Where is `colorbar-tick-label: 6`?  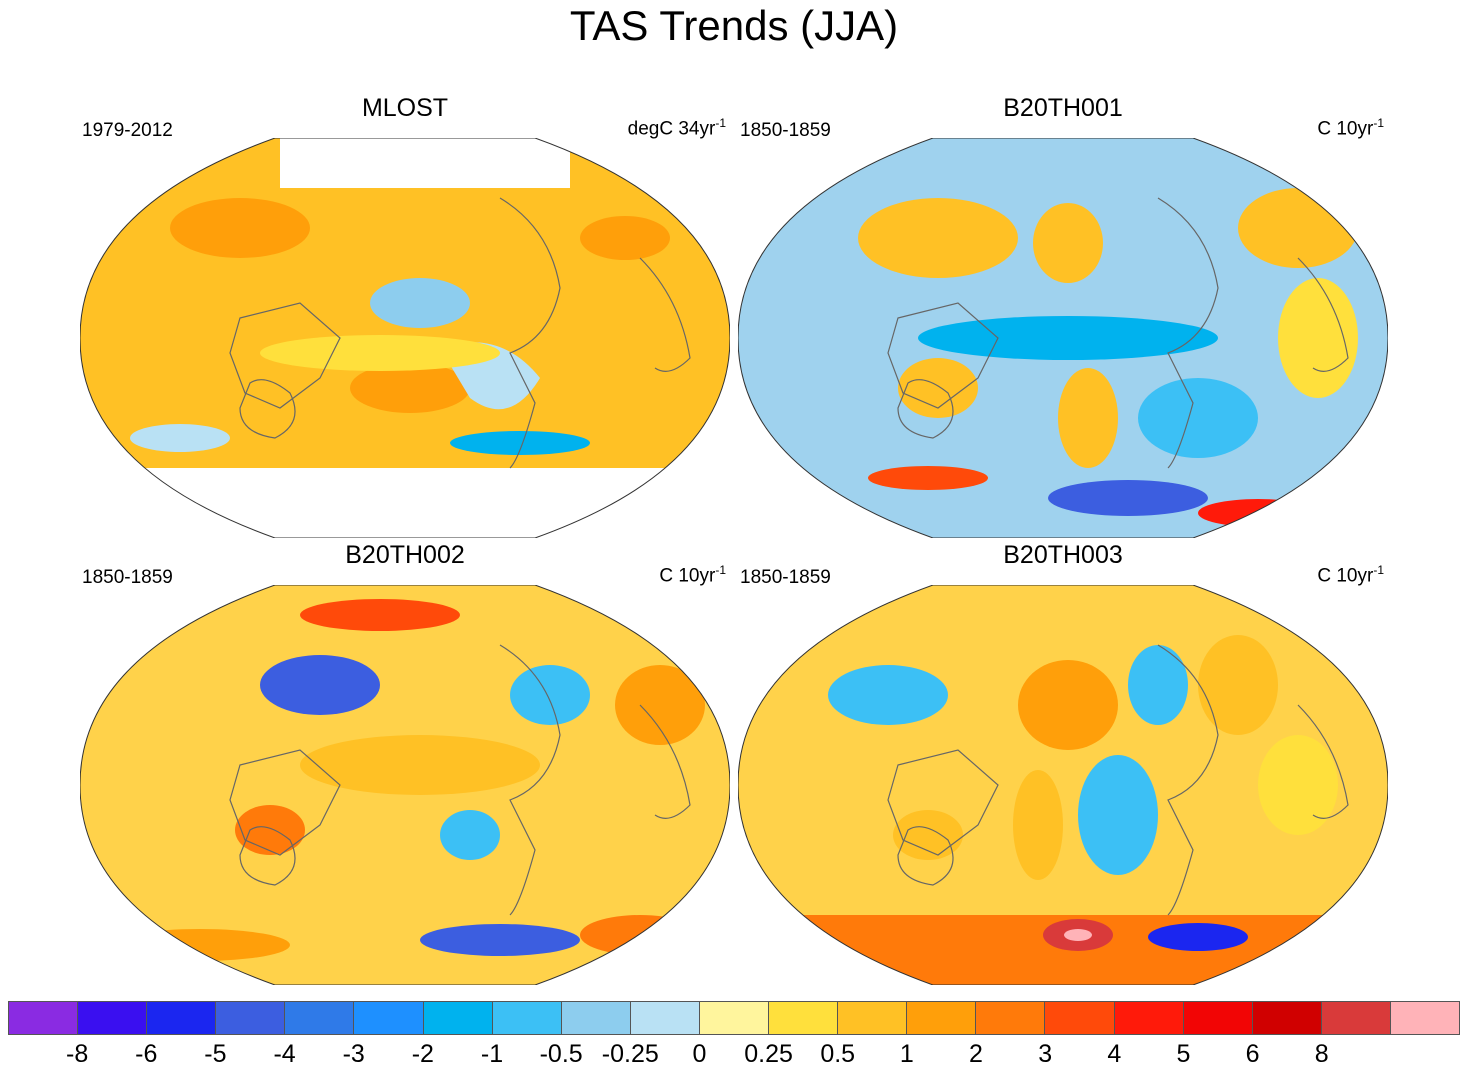 colorbar-tick-label: 6 is located at coordinates (1252, 1054).